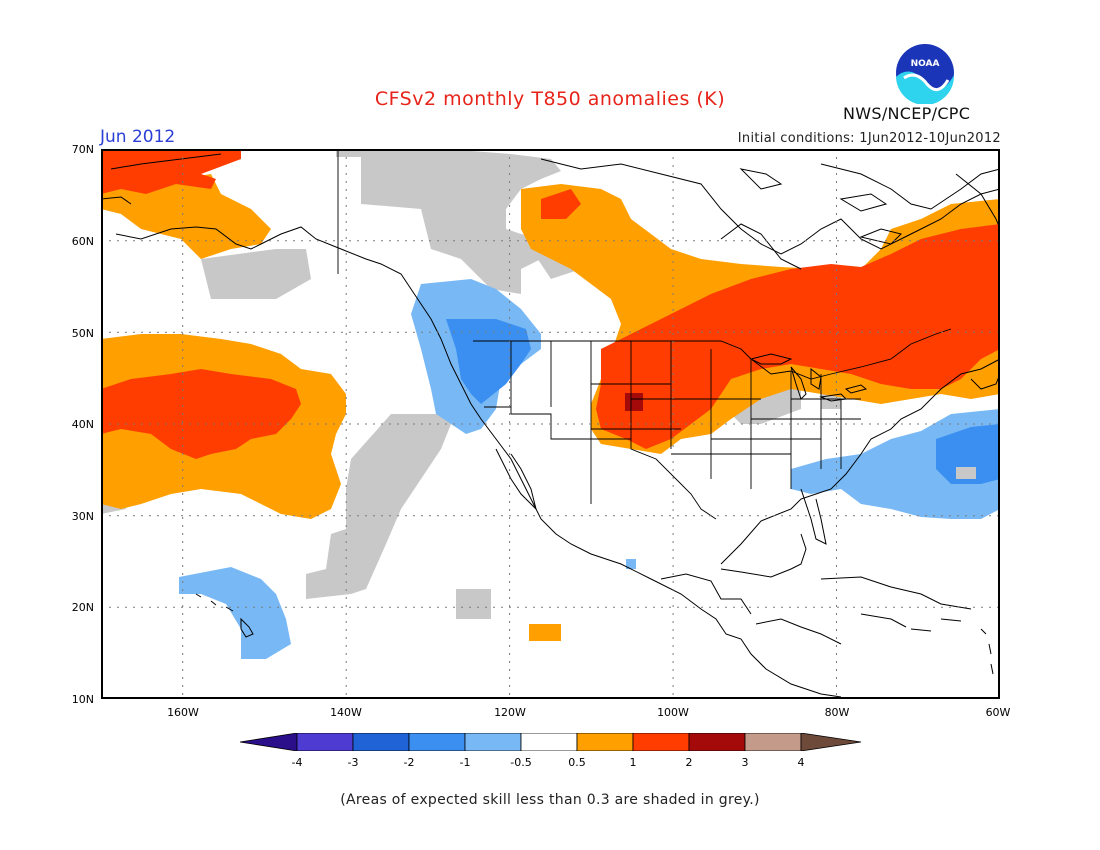 The width and height of the screenshot is (1100, 850). I want to click on colorbar-segment-minus2-minus1, so click(437, 742).